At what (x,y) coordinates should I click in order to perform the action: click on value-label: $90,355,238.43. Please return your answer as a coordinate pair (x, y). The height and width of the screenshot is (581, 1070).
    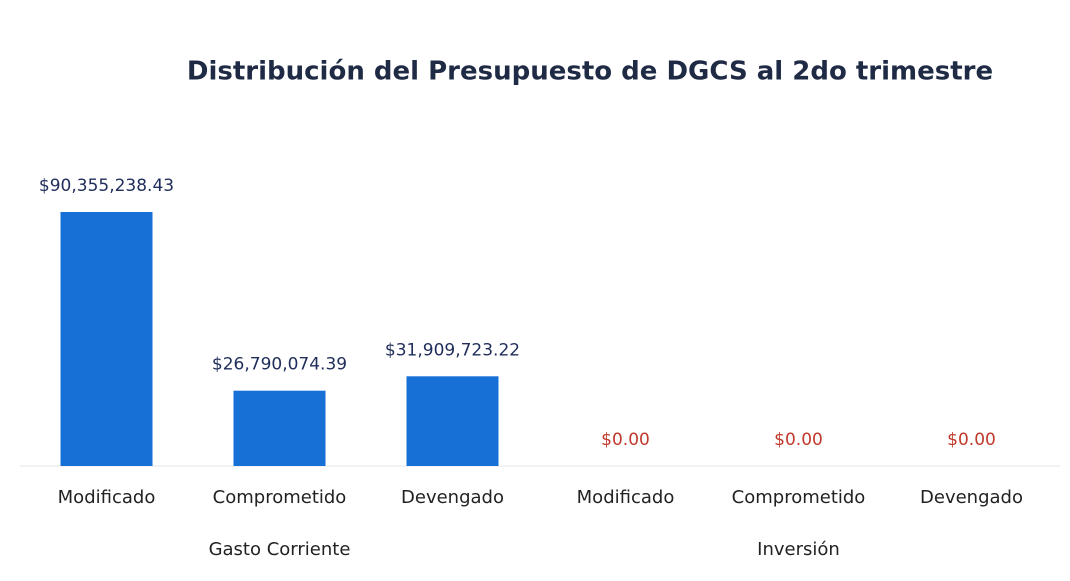
    Looking at the image, I should click on (106, 186).